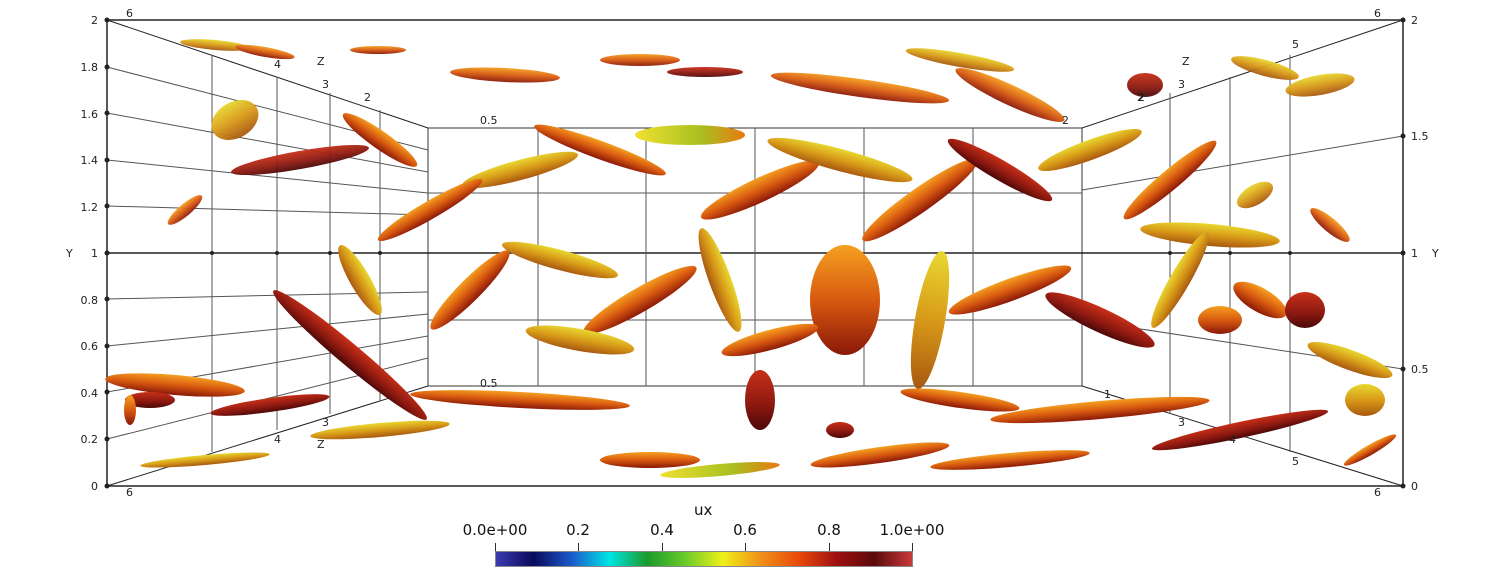 Image resolution: width=1509 pixels, height=581 pixels. I want to click on y-tick-label: 1.8, so click(90, 67).